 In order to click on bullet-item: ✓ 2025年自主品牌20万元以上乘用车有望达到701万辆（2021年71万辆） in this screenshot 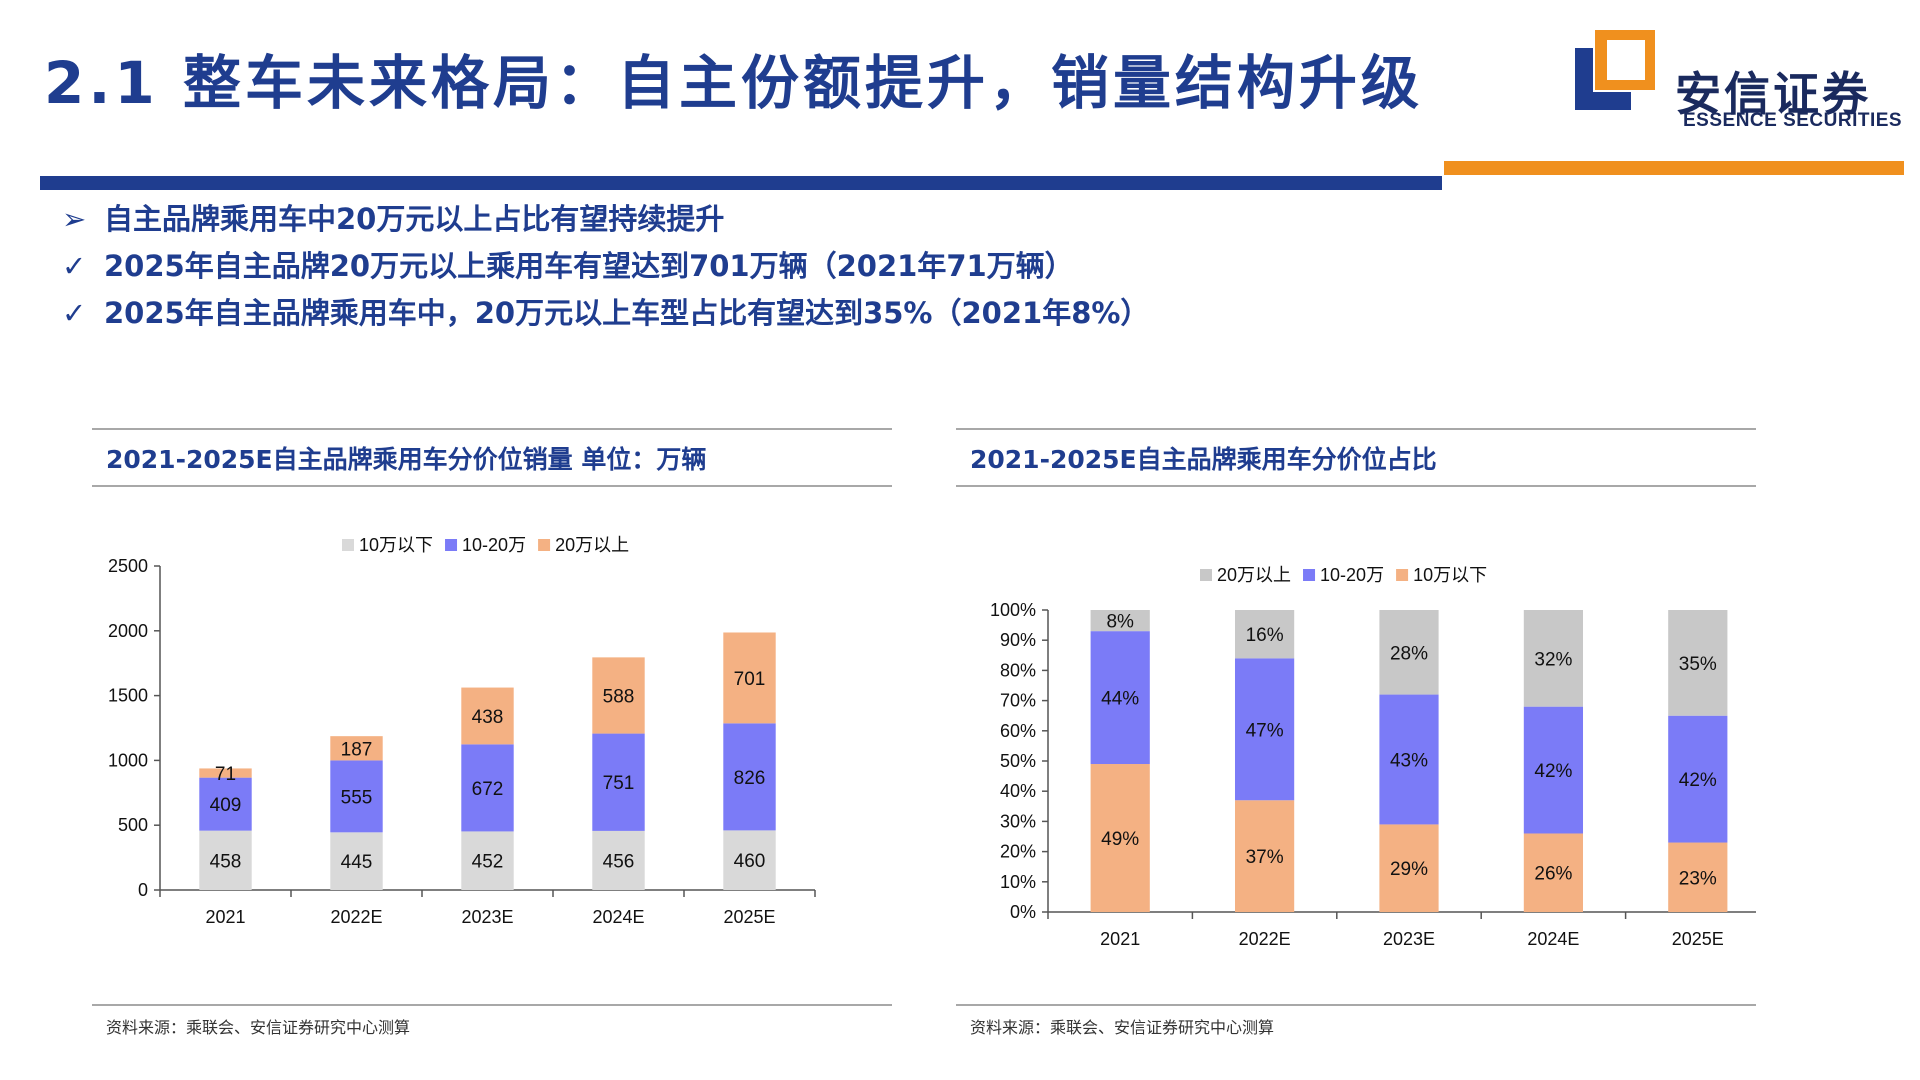, I will do `click(605, 266)`.